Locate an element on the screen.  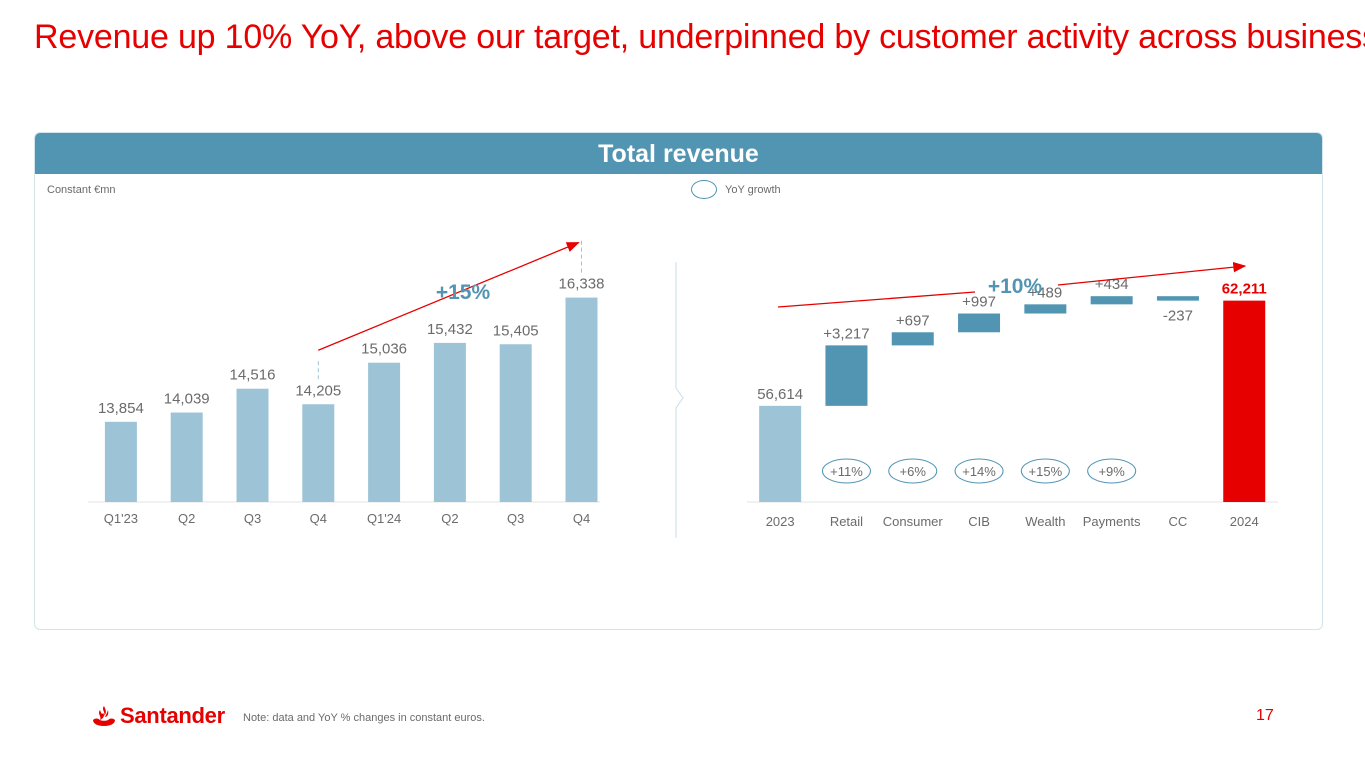
growth-arrow is located at coordinates (449, 296).